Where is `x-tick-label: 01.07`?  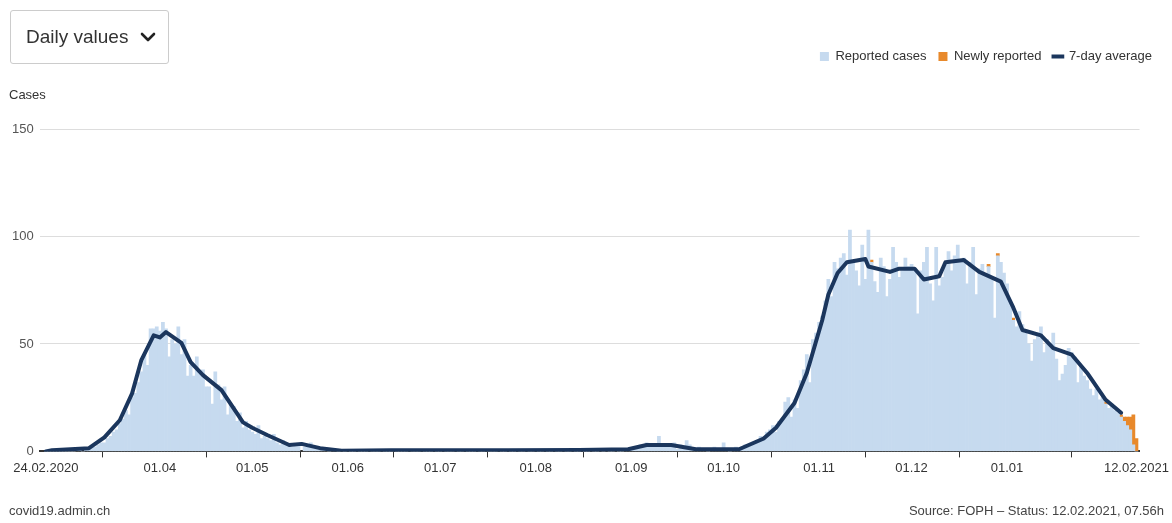 x-tick-label: 01.07 is located at coordinates (440, 467).